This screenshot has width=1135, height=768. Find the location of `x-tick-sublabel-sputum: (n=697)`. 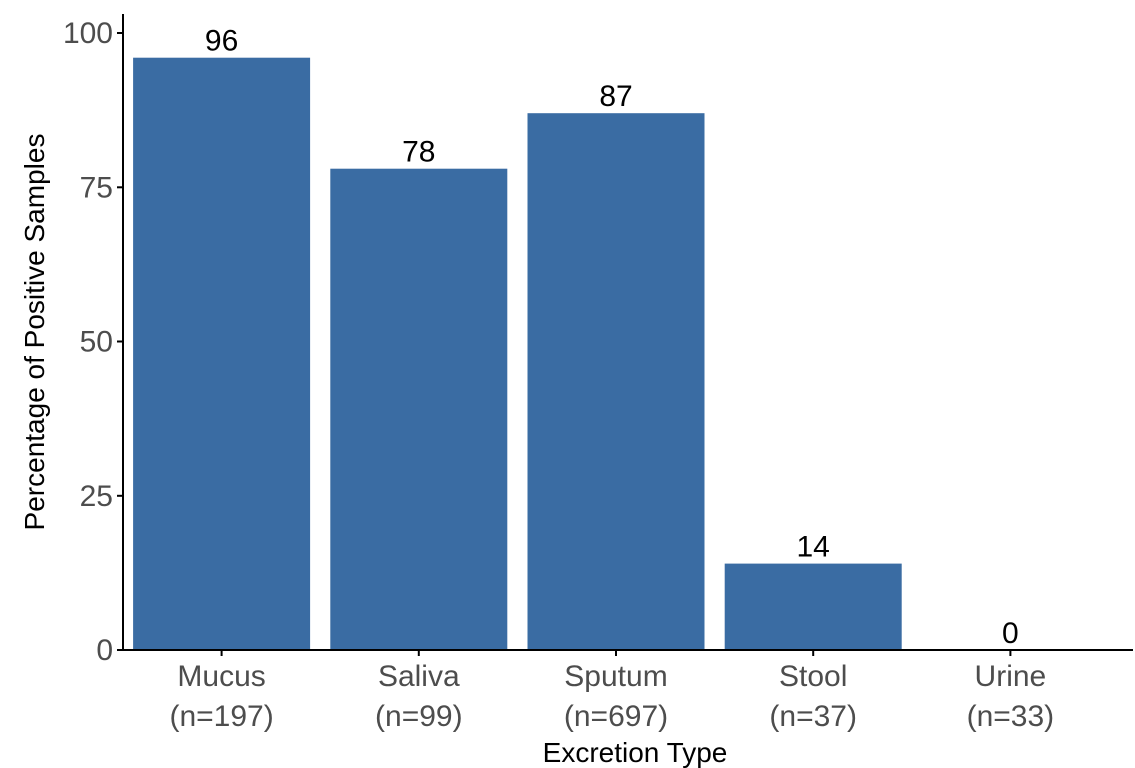

x-tick-sublabel-sputum: (n=697) is located at coordinates (616, 716).